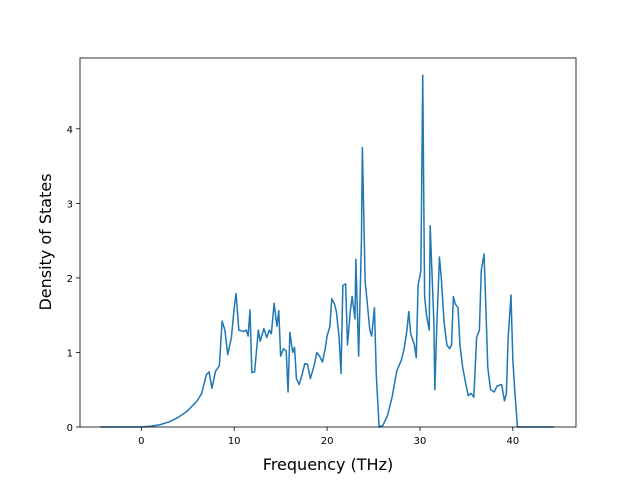  What do you see at coordinates (234, 441) in the screenshot?
I see `x-tick-label: 10` at bounding box center [234, 441].